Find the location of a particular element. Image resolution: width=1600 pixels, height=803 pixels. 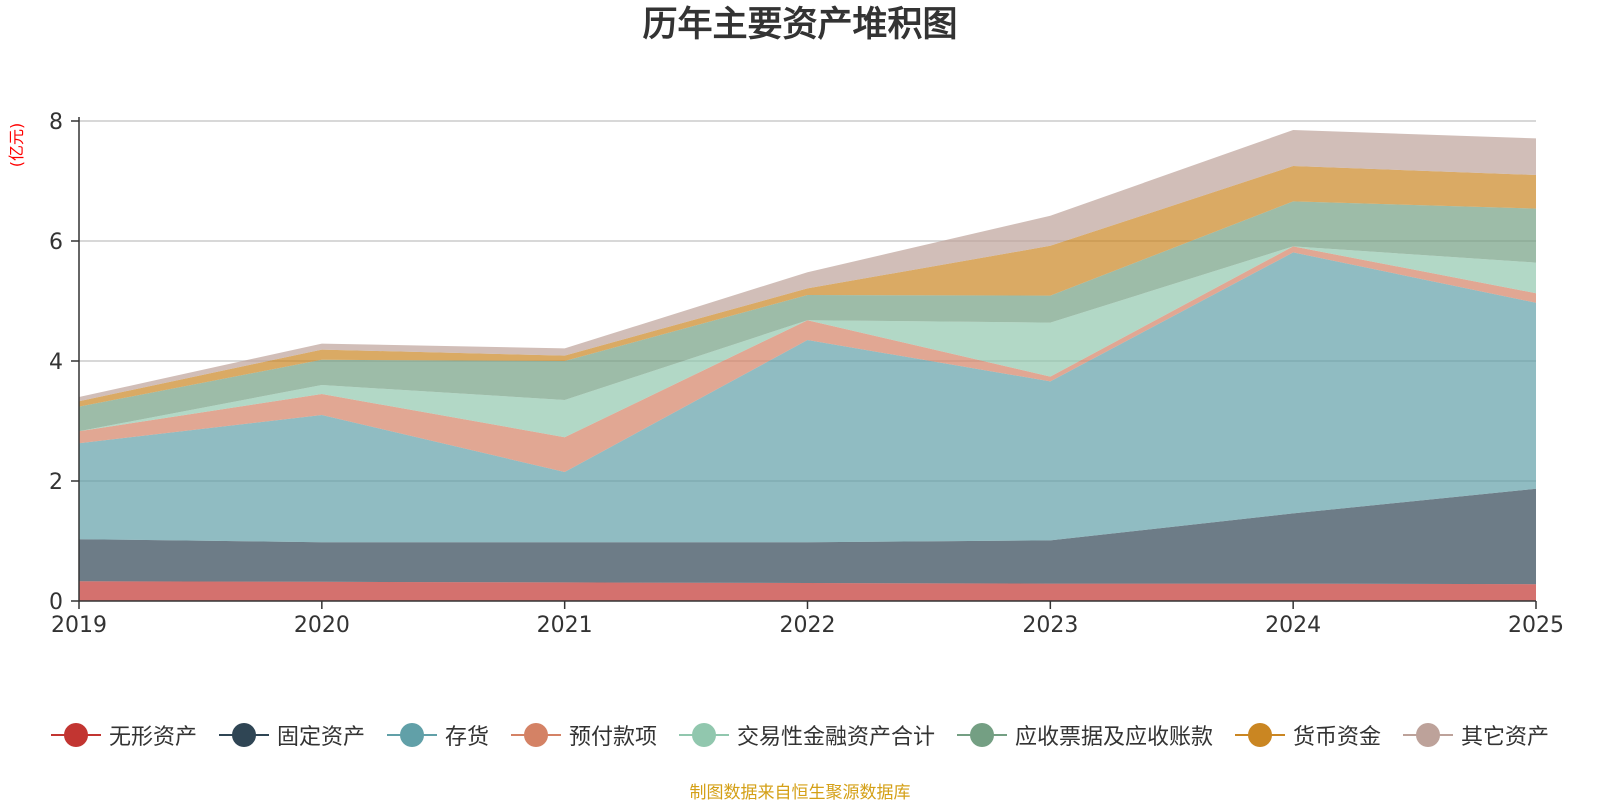

legend-item: 预付款项 is located at coordinates (583, 735).